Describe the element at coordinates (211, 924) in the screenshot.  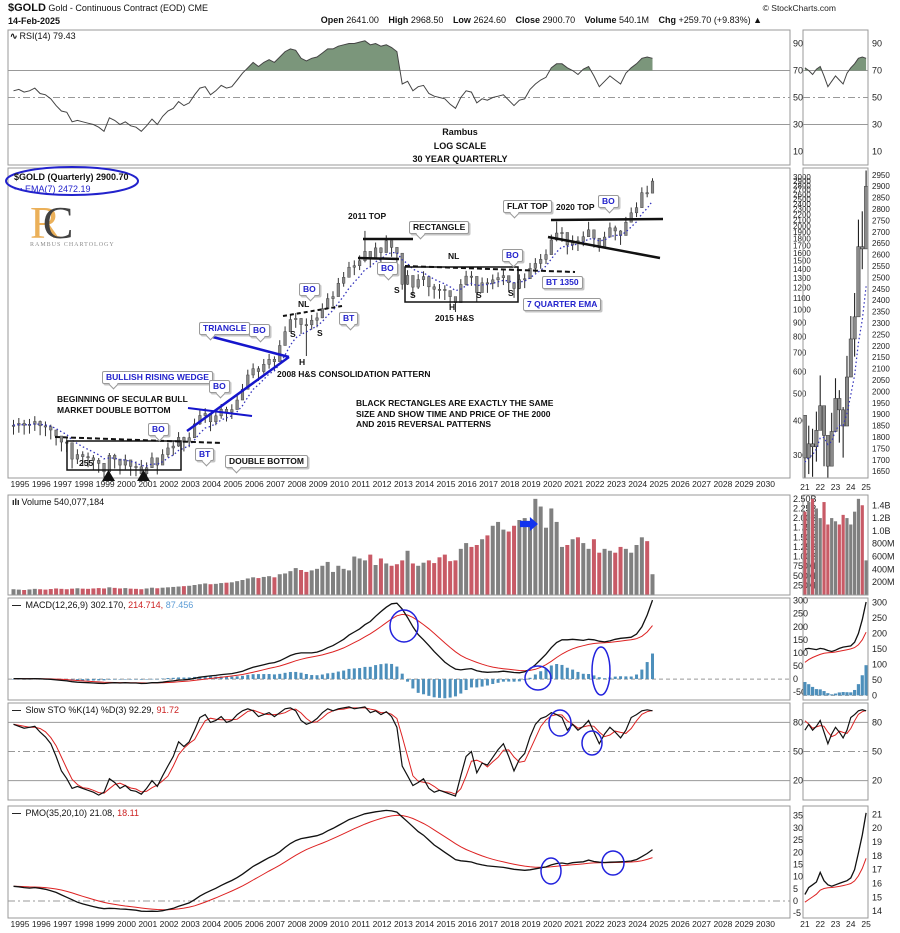
I see `svg-text: 2004` at that location.